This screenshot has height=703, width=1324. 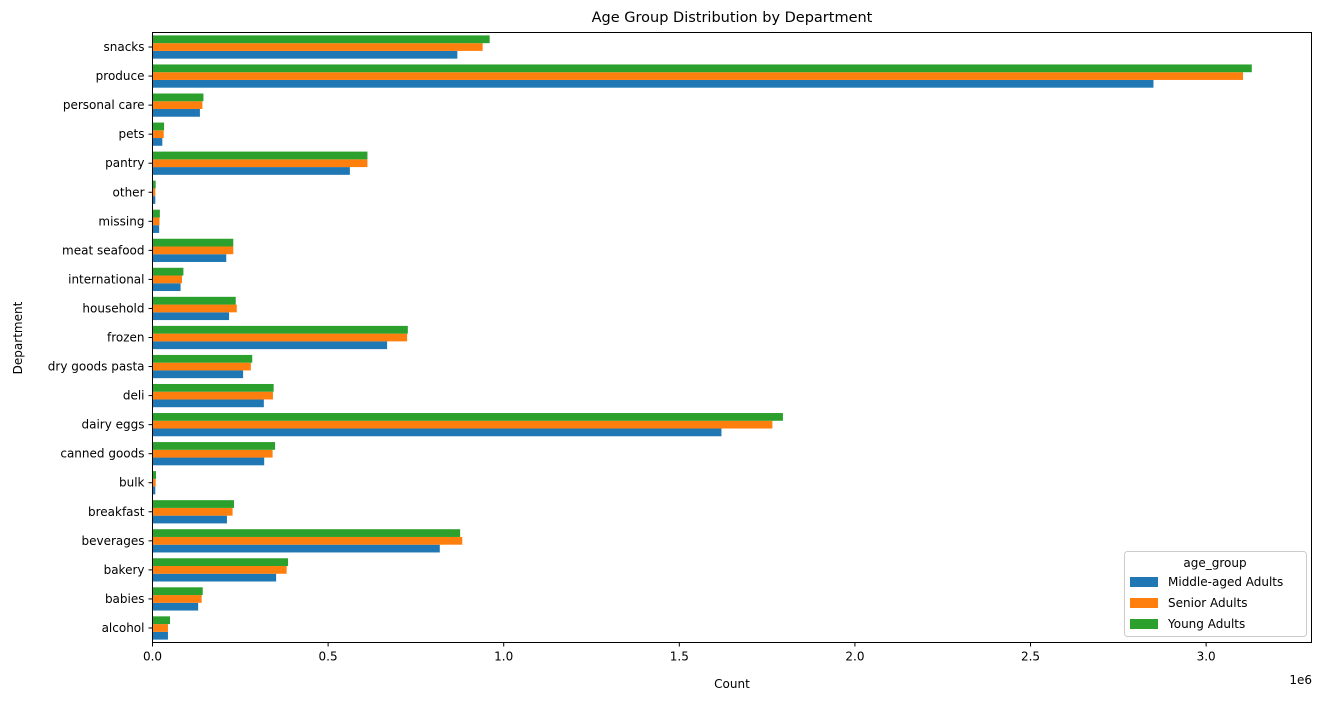 I want to click on bar-snacks-young-adults, so click(x=321, y=39).